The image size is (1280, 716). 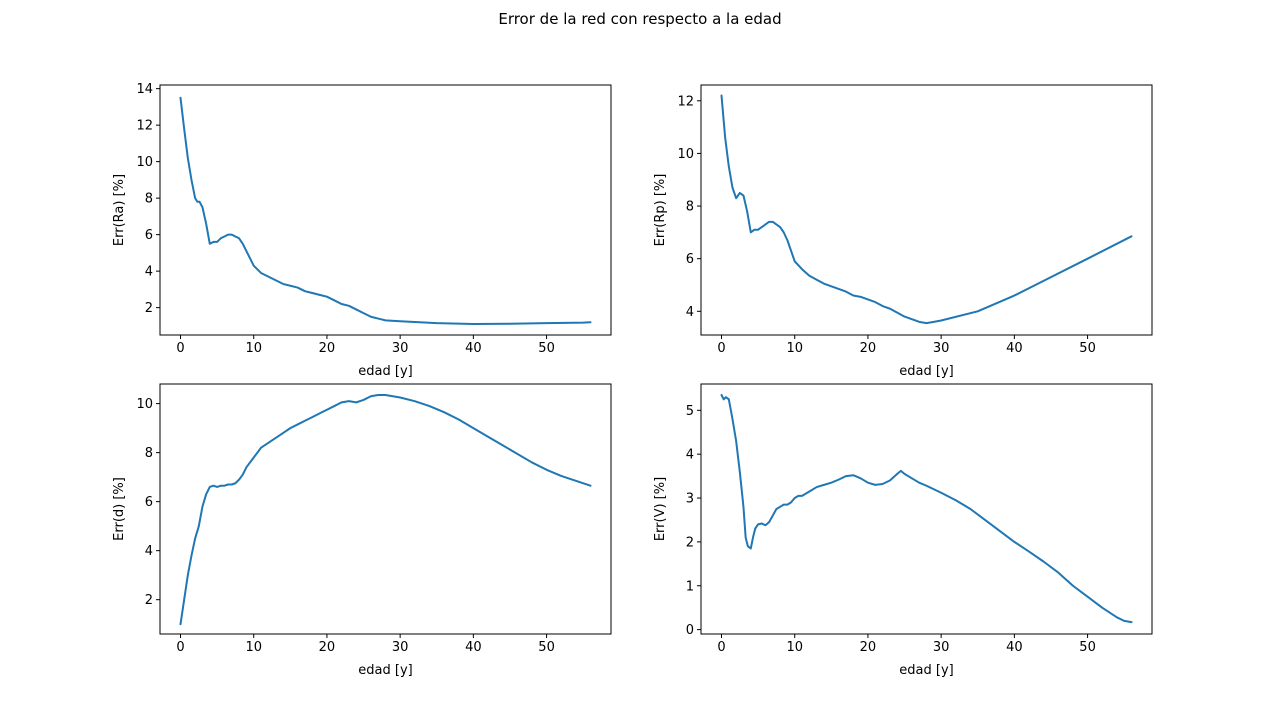 What do you see at coordinates (640, 19) in the screenshot?
I see `figure-title: Error de la red con respecto a la edad` at bounding box center [640, 19].